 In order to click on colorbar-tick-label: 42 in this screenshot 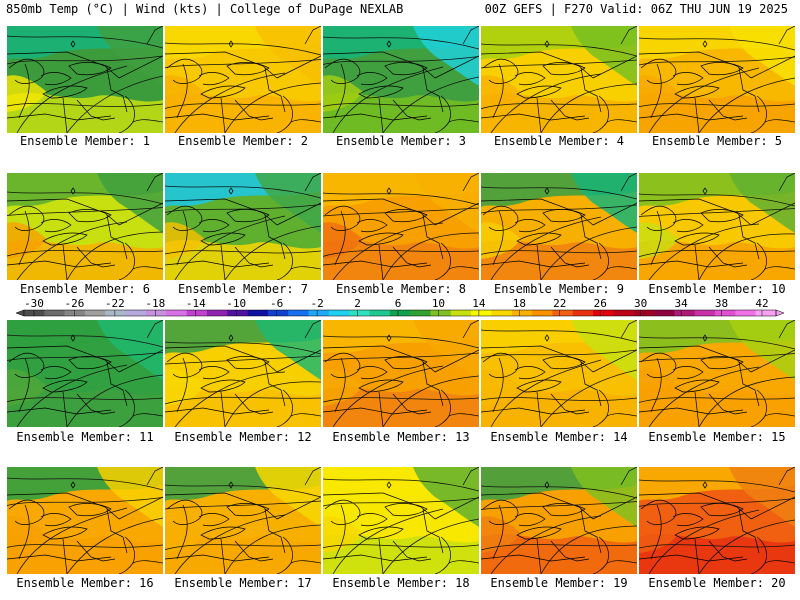, I will do `click(761, 303)`.